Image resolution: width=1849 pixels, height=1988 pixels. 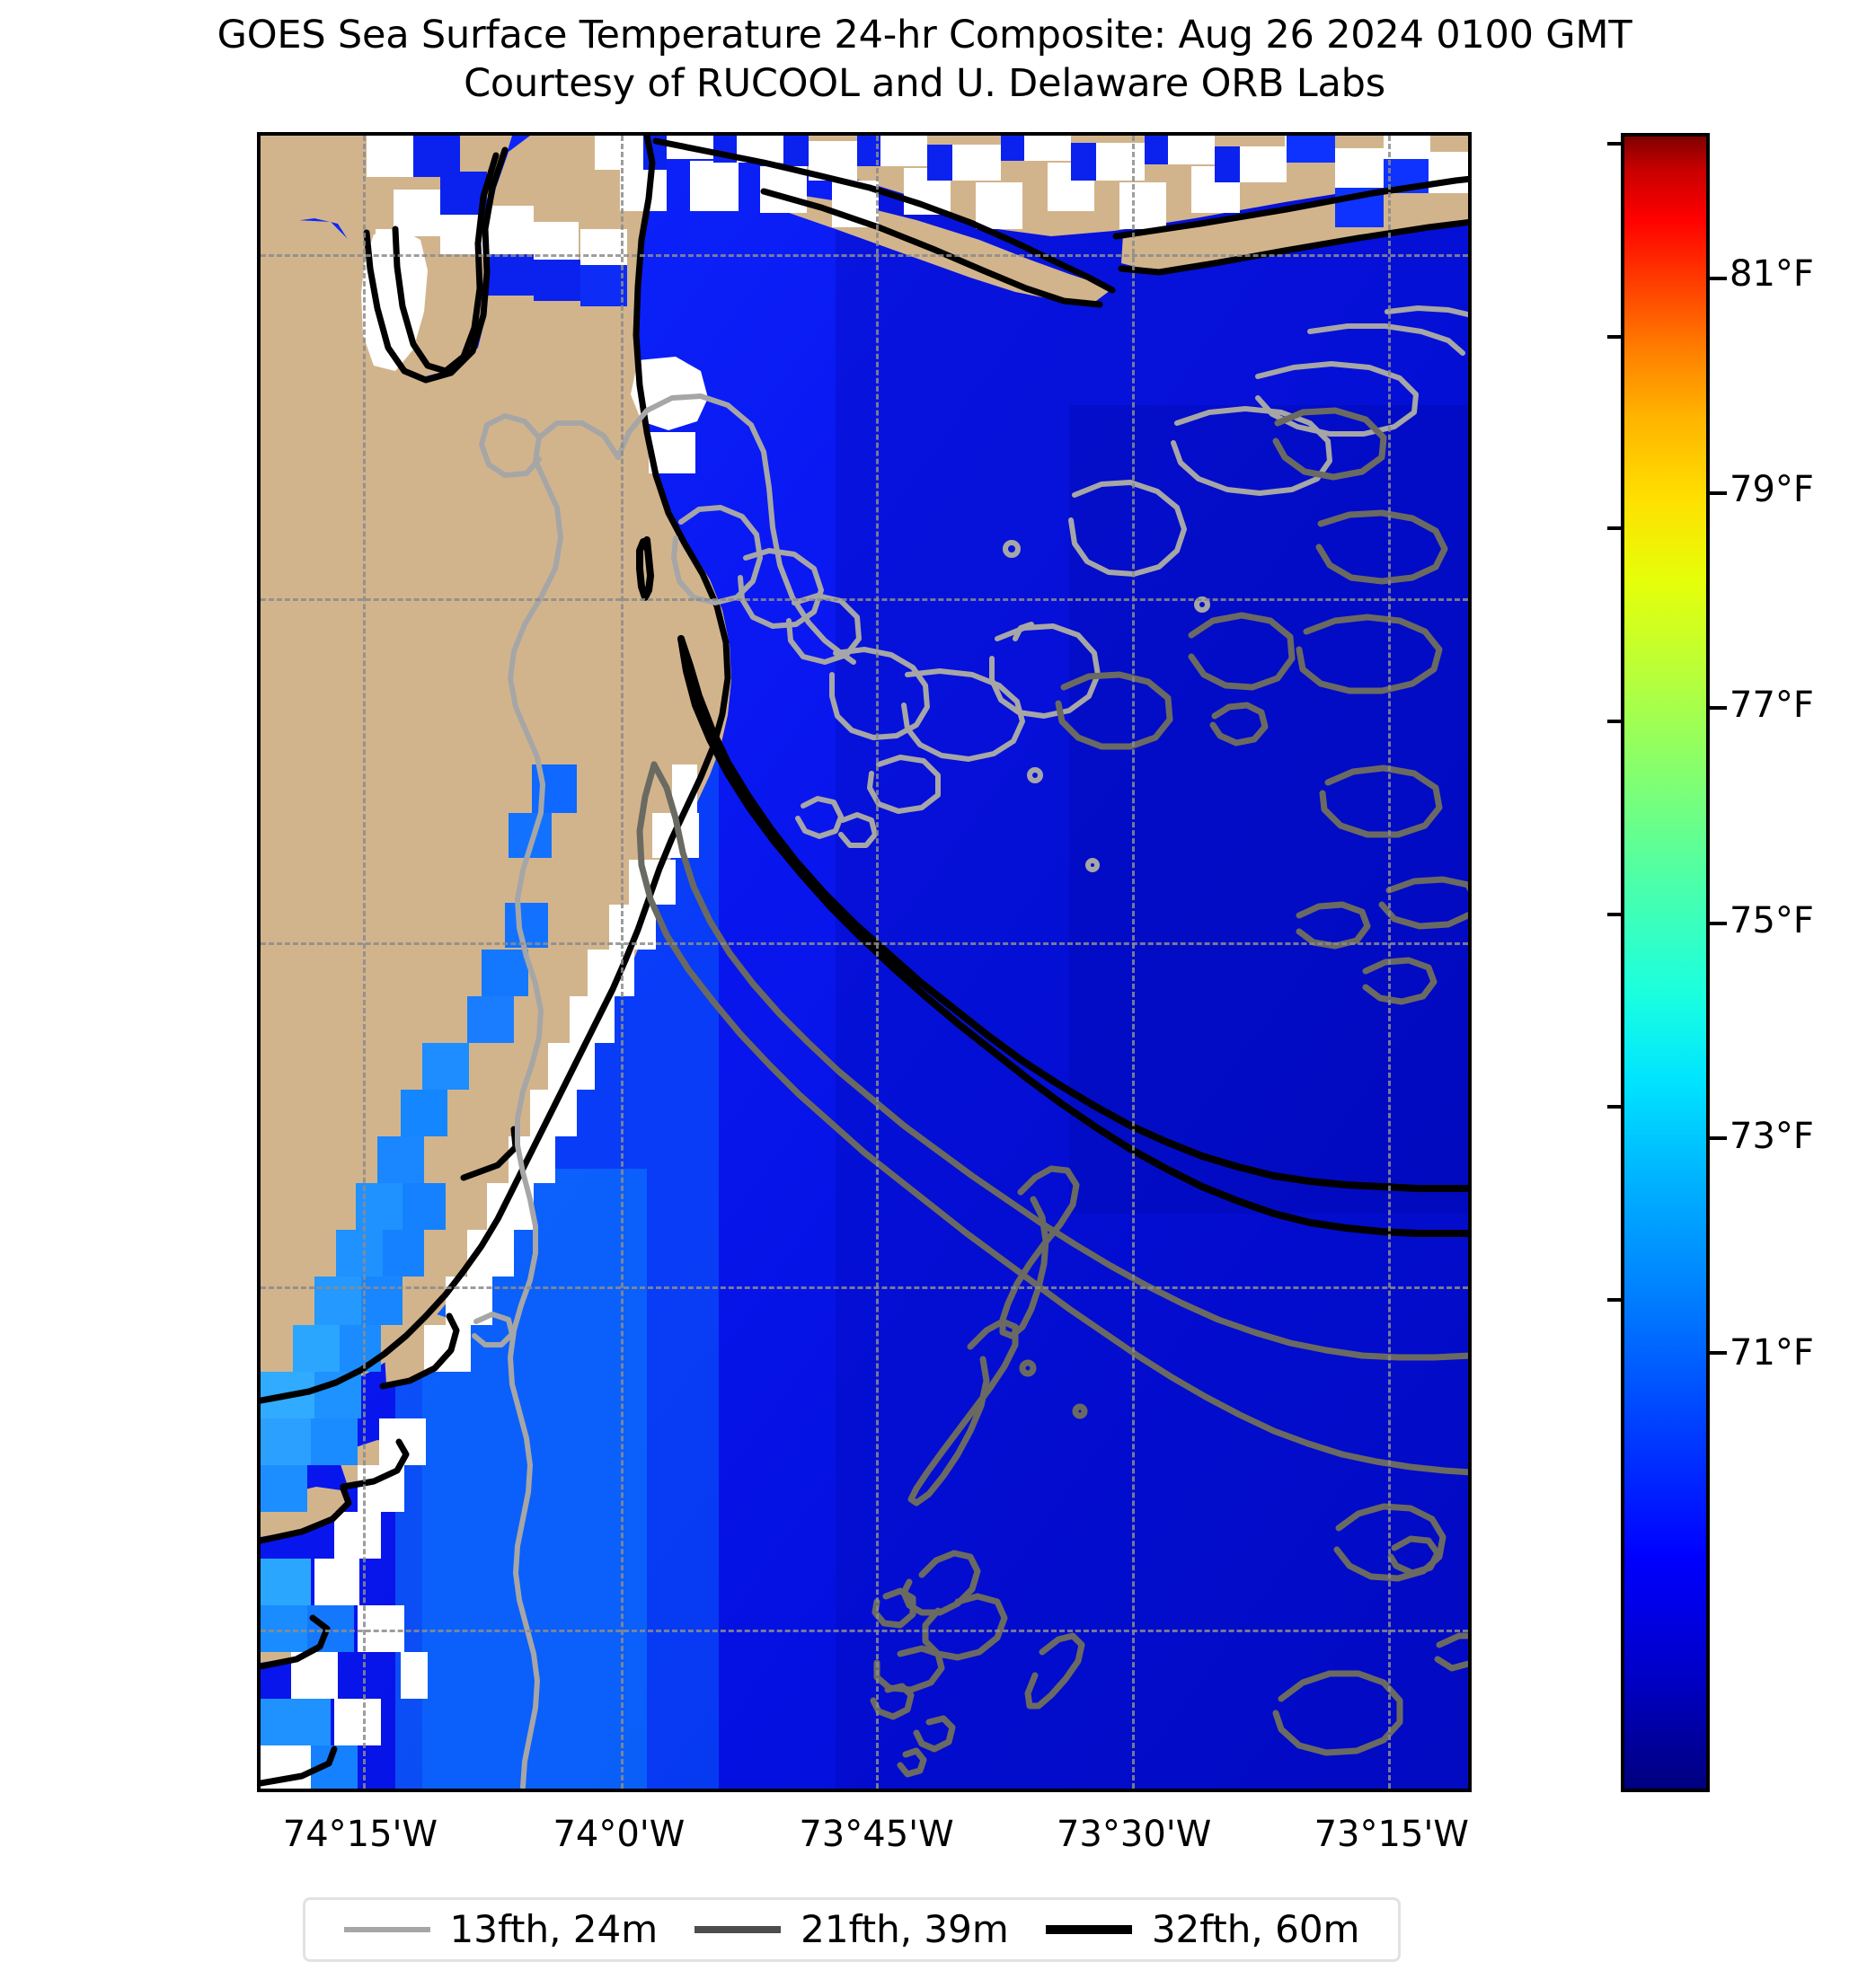 I want to click on bathymetry-legend: 13fth, 24m 21fth, 39m 32fth, 60m, so click(x=852, y=1929).